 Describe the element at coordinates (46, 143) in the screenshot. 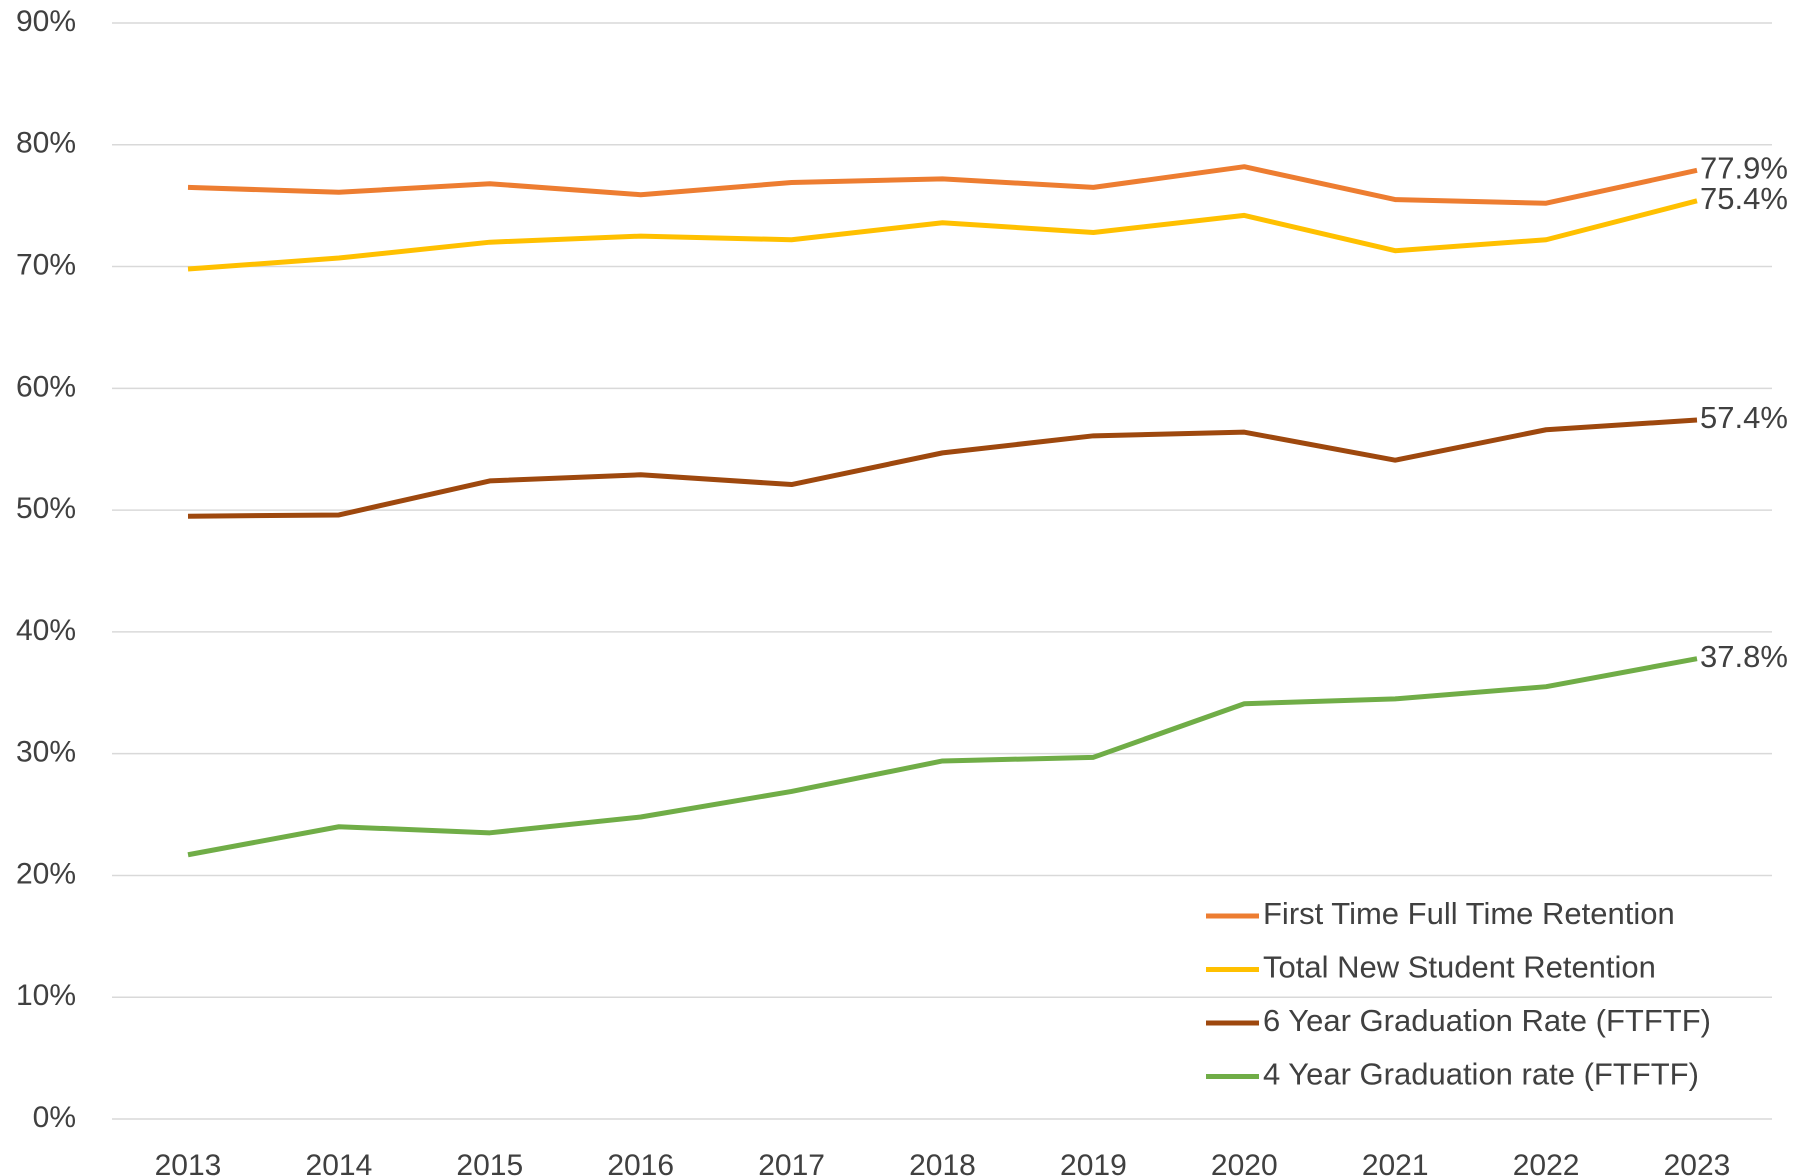

I see `y-tick-label: 80%` at that location.